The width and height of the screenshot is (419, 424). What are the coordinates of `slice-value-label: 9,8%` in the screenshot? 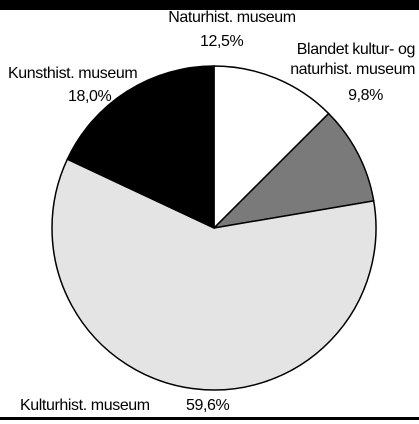 It's located at (365, 95).